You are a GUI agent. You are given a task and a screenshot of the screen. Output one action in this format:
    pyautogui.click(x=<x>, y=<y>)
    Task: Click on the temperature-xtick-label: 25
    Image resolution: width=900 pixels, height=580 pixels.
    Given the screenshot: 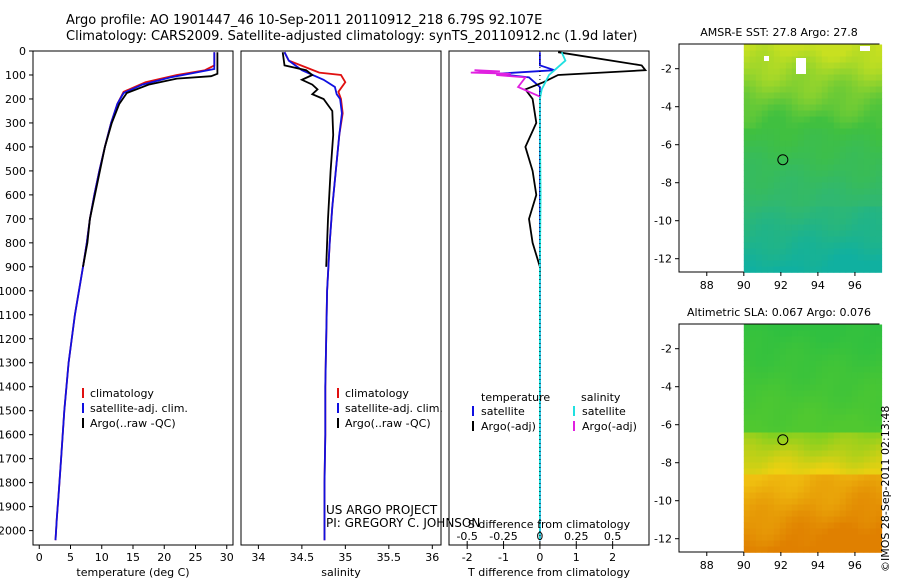 What is the action you would take?
    pyautogui.click(x=196, y=557)
    